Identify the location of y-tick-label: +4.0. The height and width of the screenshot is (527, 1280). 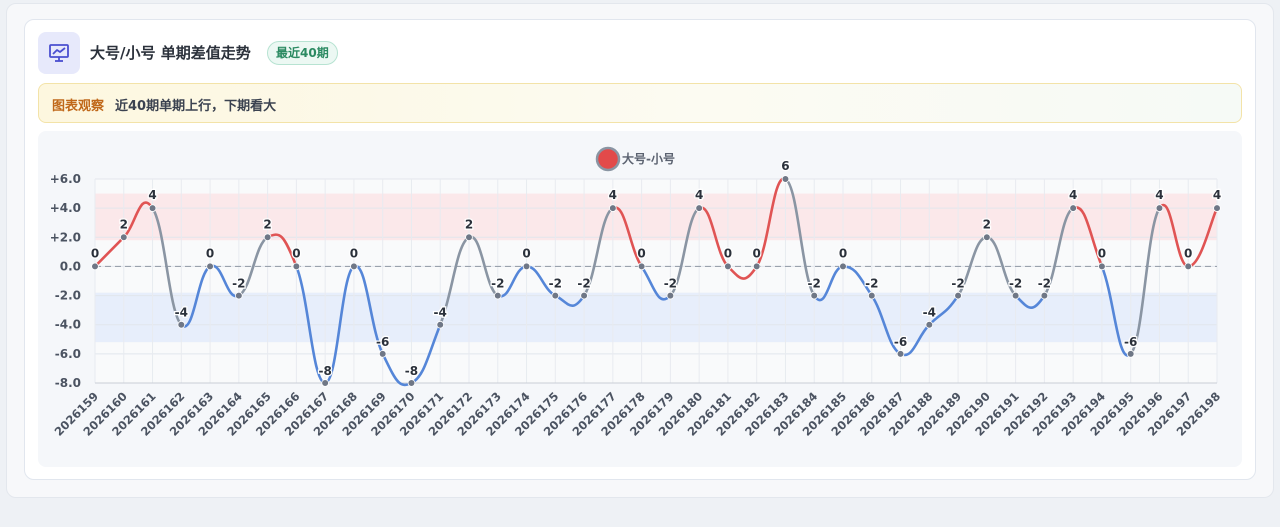
(65, 208).